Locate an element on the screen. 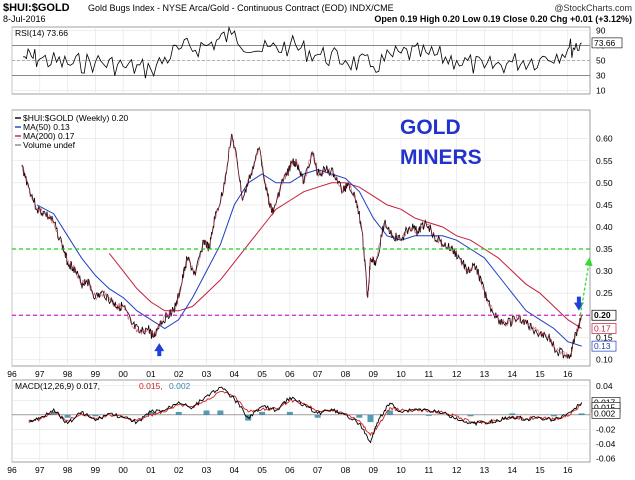  price-x-tick-label: 07 is located at coordinates (318, 374).